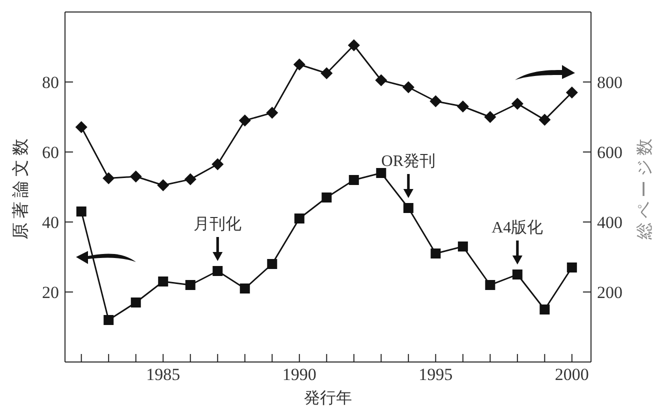 The height and width of the screenshot is (406, 664). What do you see at coordinates (218, 224) in the screenshot?
I see `annotation: 月刊化` at bounding box center [218, 224].